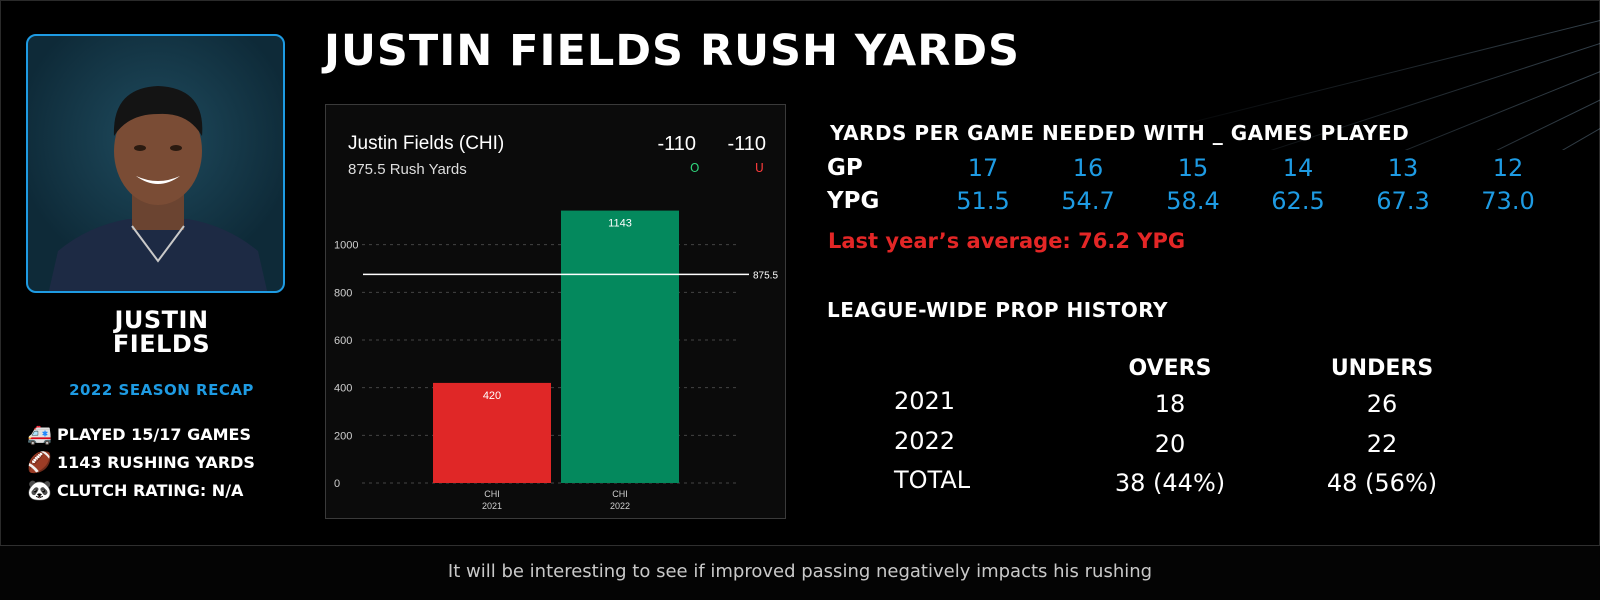 The height and width of the screenshot is (600, 1600). What do you see at coordinates (1170, 444) in the screenshot?
I see `history-overs-value: 20` at bounding box center [1170, 444].